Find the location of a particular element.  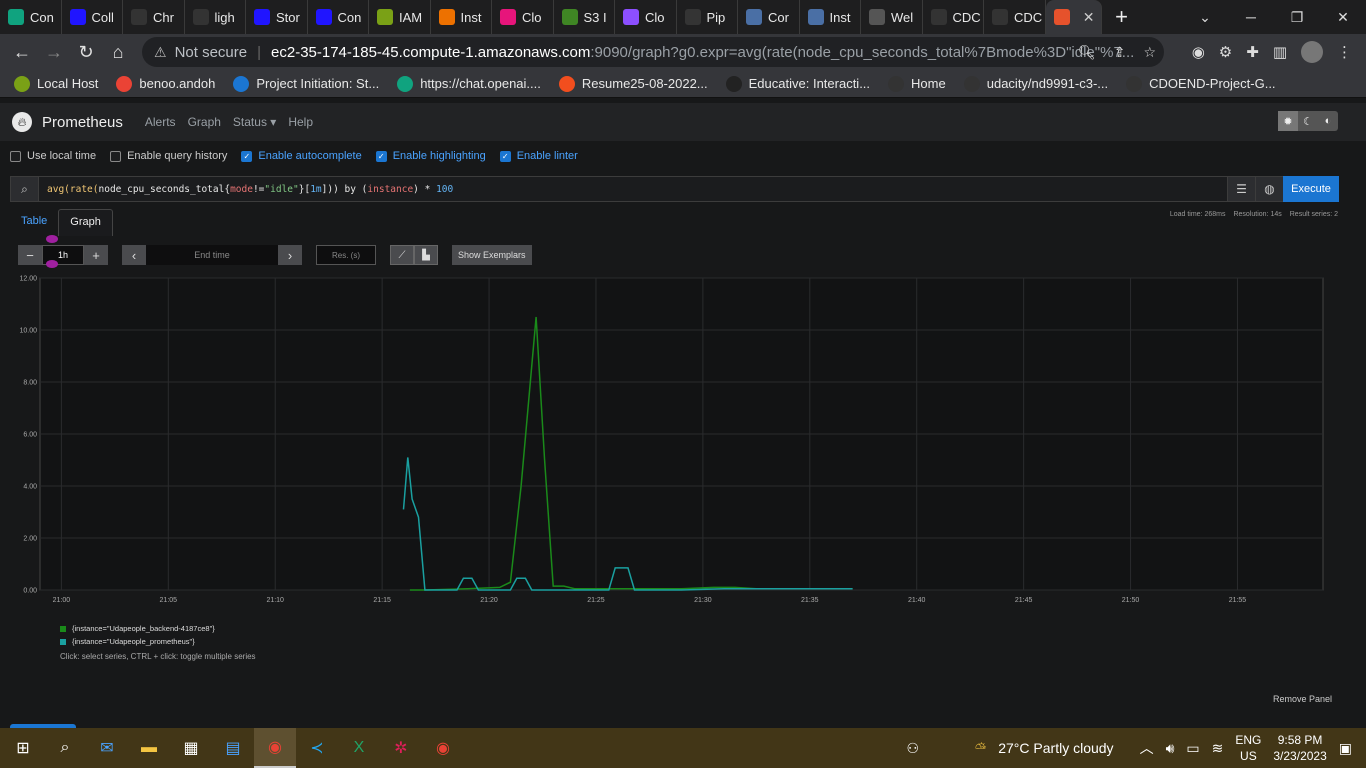

bookmark-item: benoo.andoh is located at coordinates (165, 83).